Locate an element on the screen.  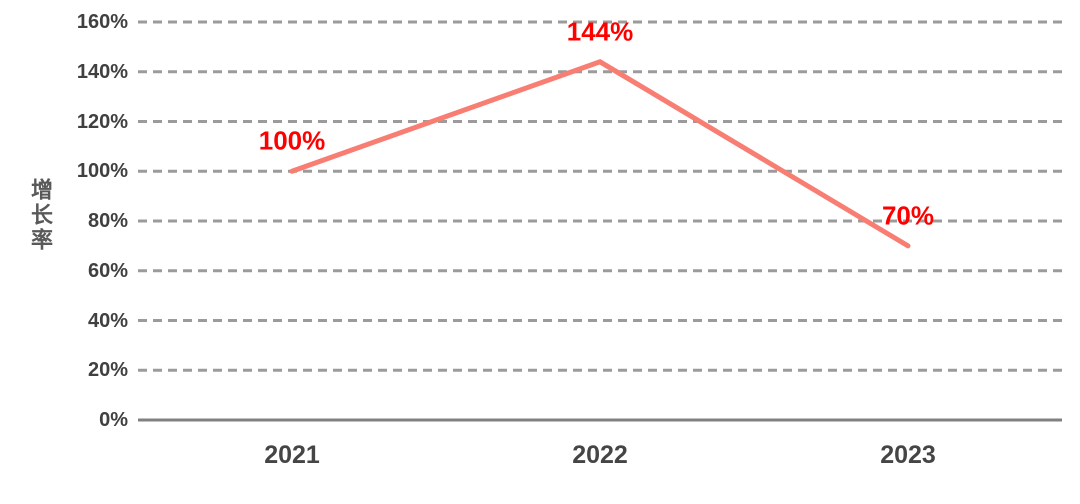
x-tick-label: 2023 is located at coordinates (908, 455).